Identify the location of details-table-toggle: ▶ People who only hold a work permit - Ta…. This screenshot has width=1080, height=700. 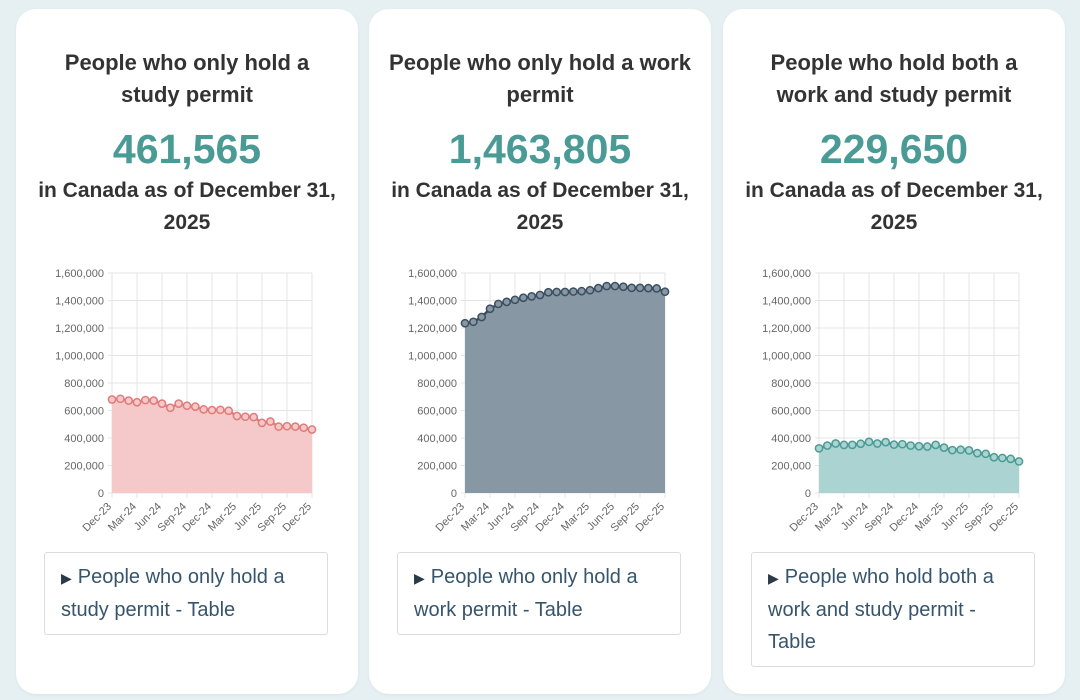
(539, 593).